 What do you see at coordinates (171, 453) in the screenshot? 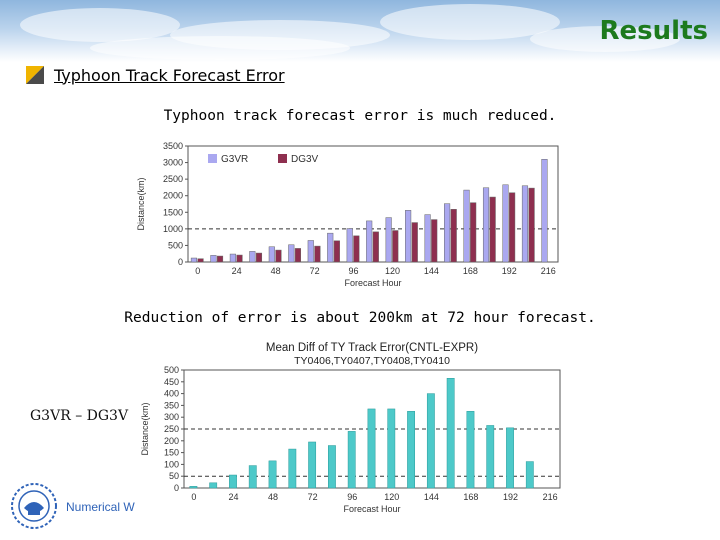
I see `y-tick-label: 150` at bounding box center [171, 453].